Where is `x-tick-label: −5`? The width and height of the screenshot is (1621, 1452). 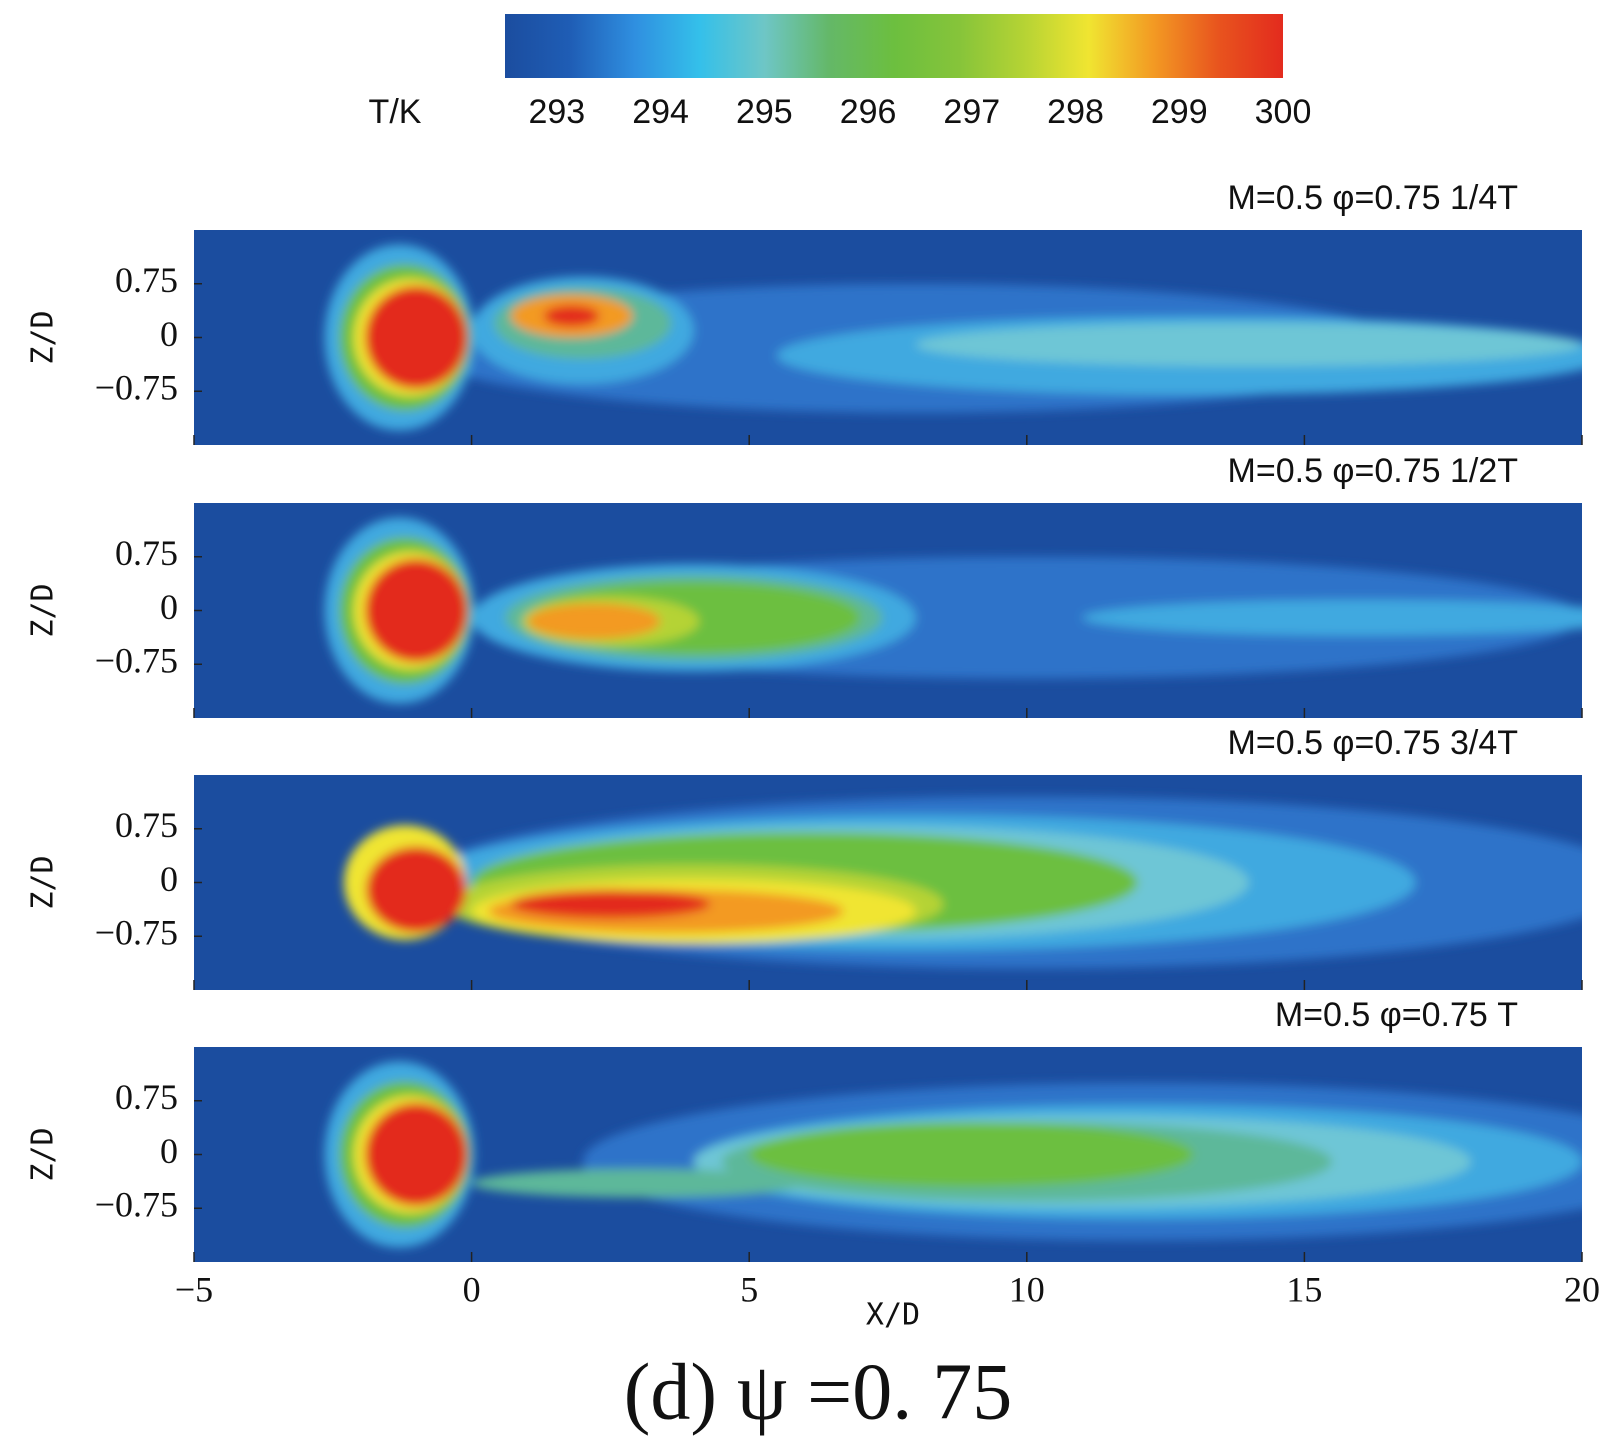
x-tick-label: −5 is located at coordinates (194, 1289).